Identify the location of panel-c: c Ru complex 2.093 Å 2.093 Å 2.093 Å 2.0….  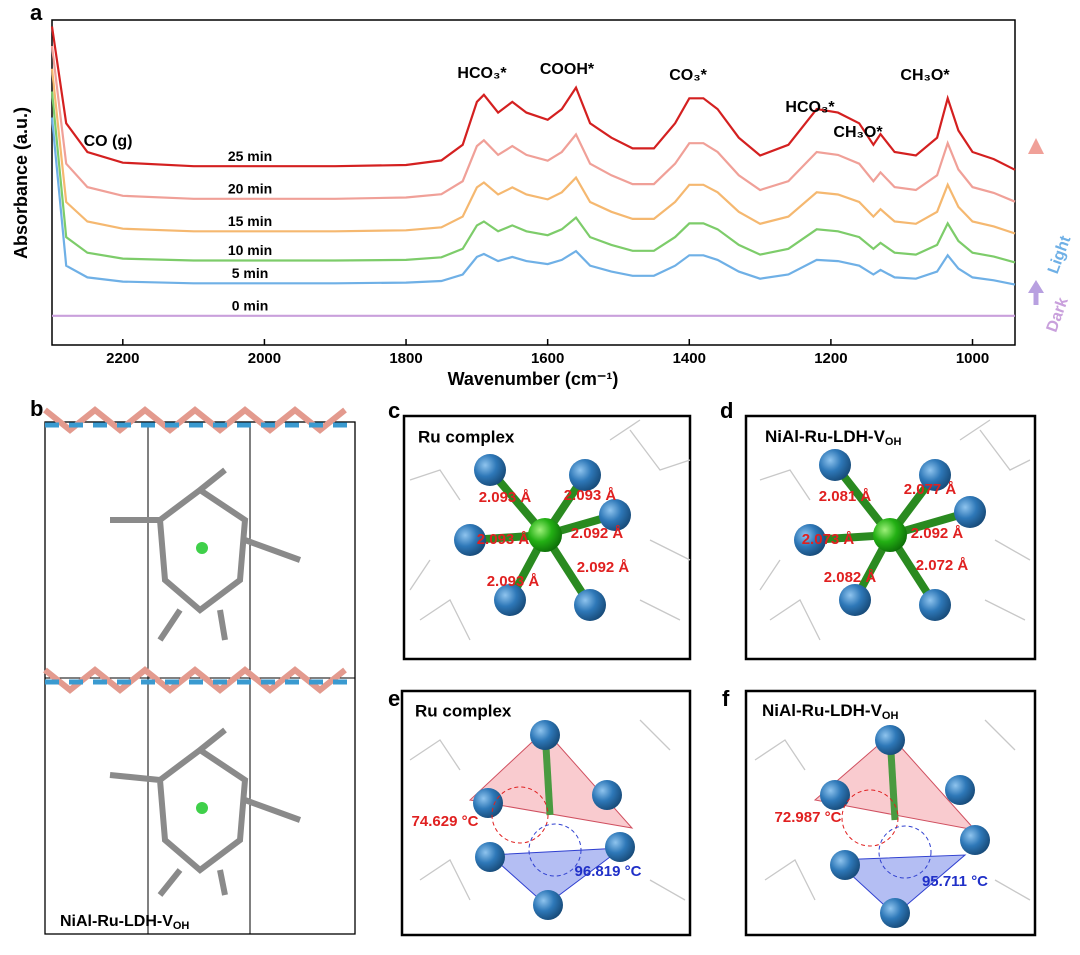
(540, 529).